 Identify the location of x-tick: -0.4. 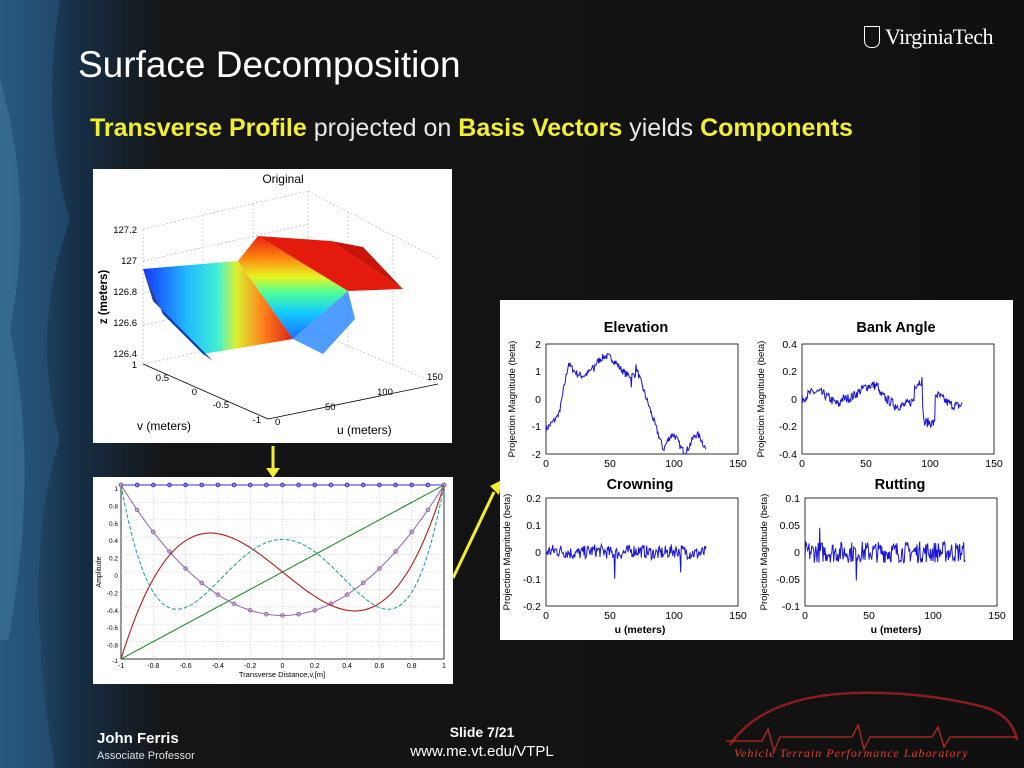
(218, 666).